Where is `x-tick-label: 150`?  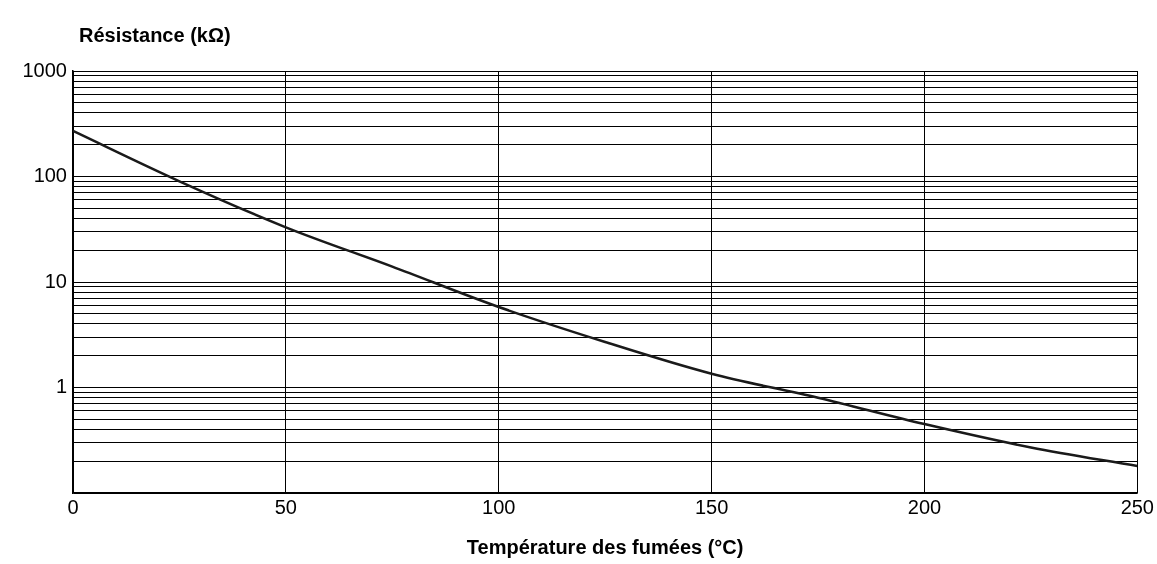 x-tick-label: 150 is located at coordinates (711, 506).